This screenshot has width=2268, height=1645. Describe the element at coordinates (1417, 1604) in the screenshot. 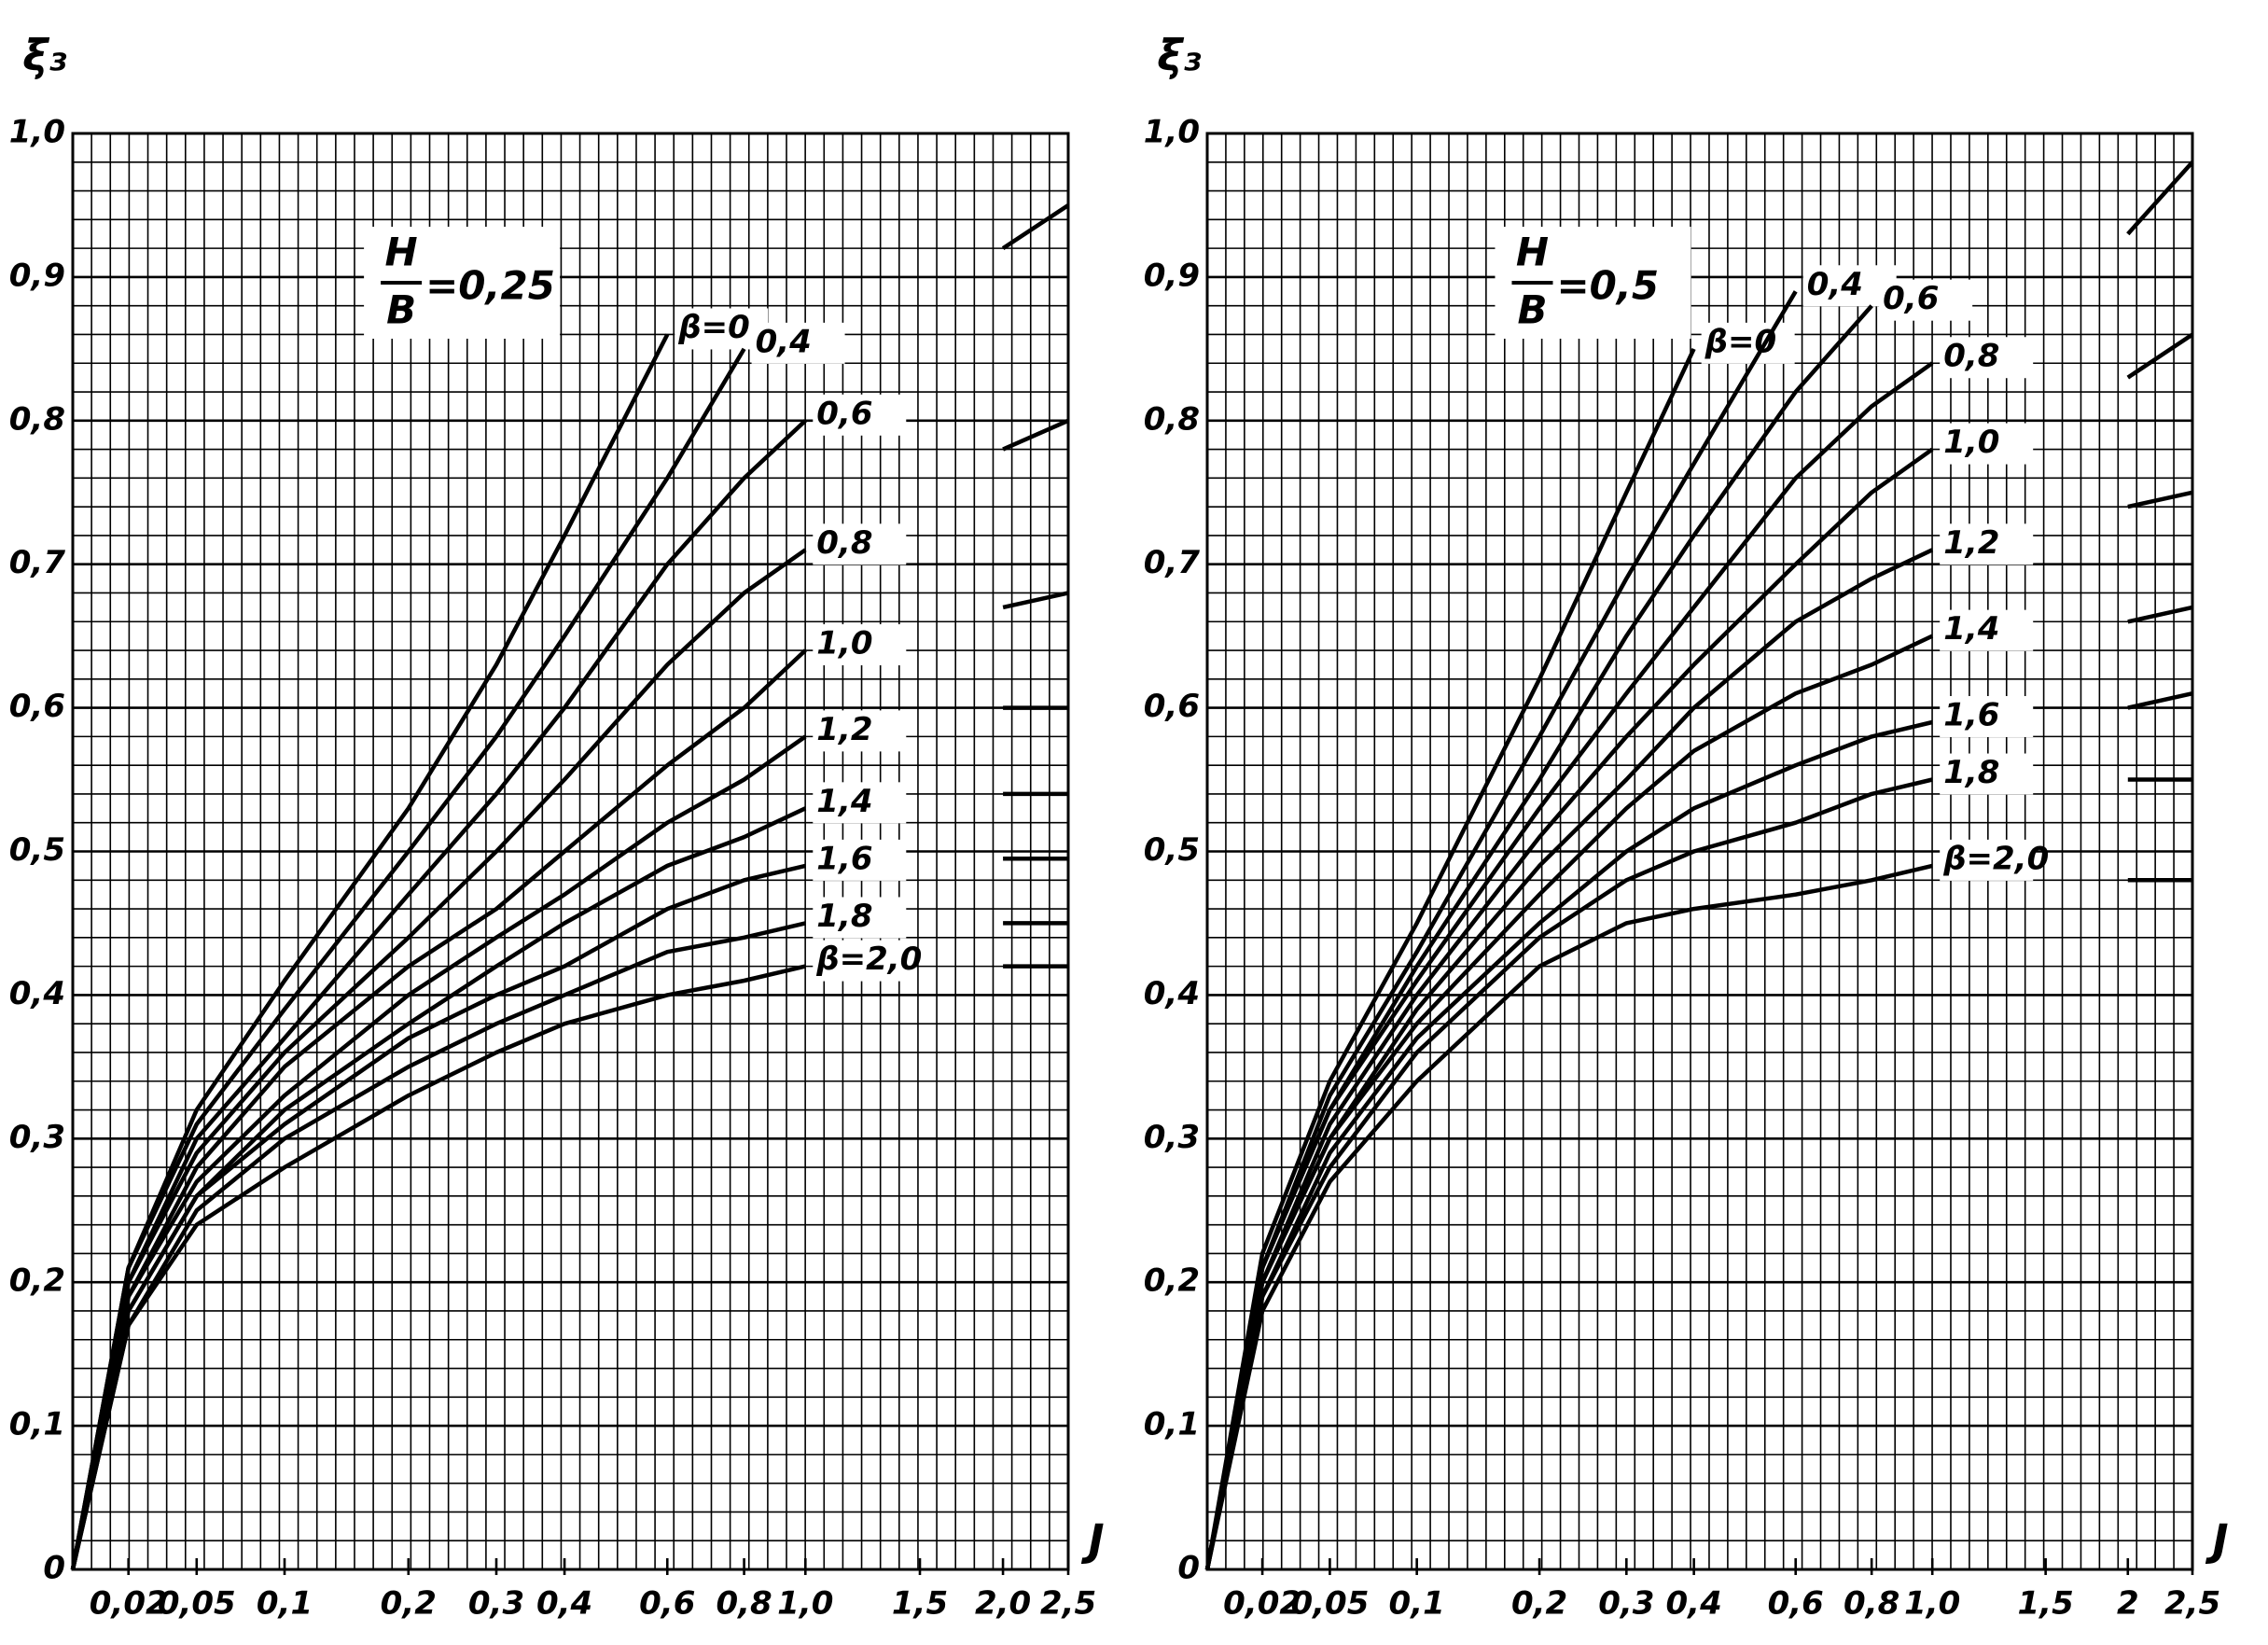

I see `x-tick-label: 0,1` at that location.